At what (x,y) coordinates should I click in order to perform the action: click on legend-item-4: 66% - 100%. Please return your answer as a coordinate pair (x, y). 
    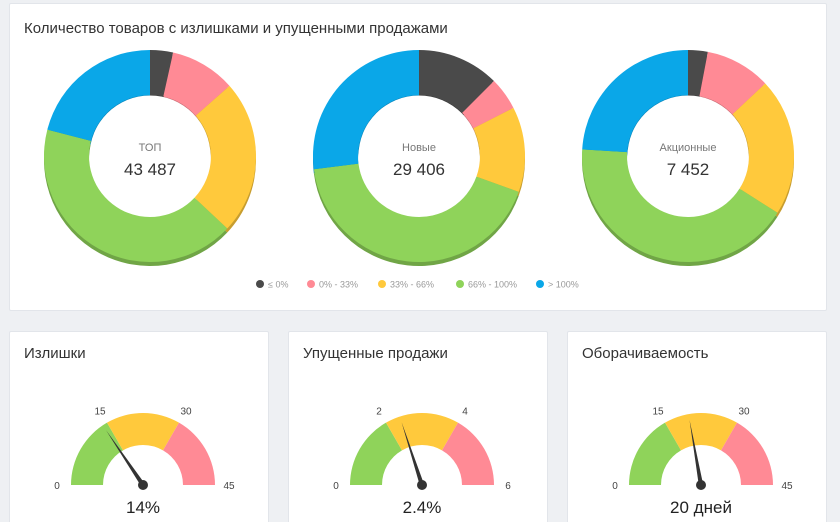
    Looking at the image, I should click on (486, 285).